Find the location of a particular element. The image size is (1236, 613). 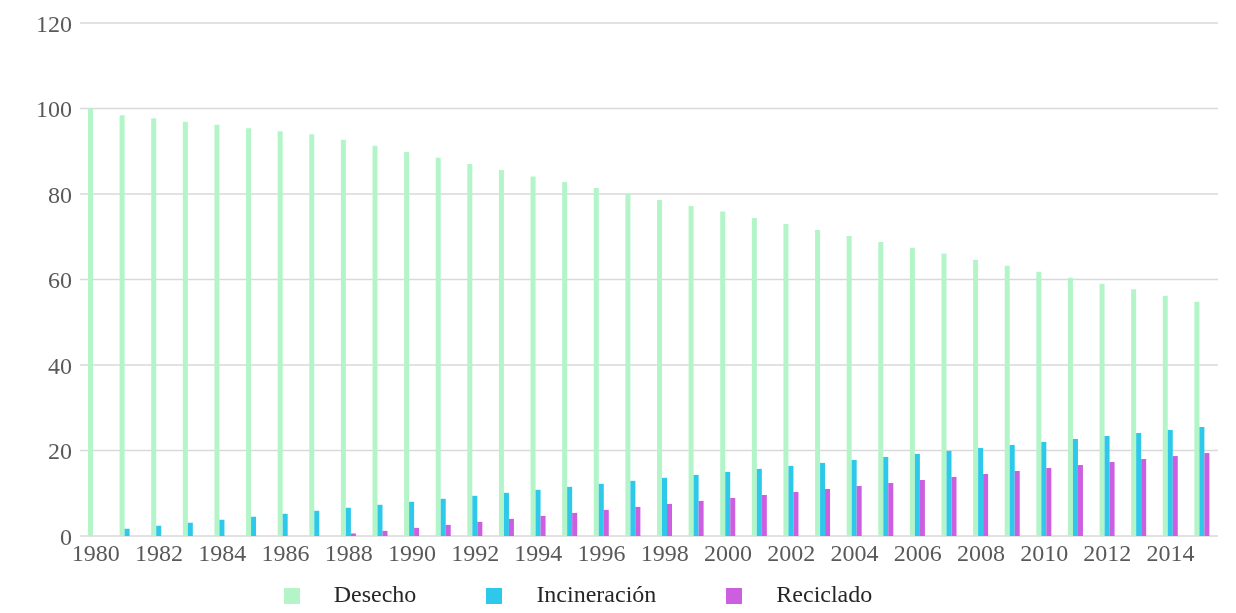

x-tick-label: 1988 is located at coordinates (348, 553).